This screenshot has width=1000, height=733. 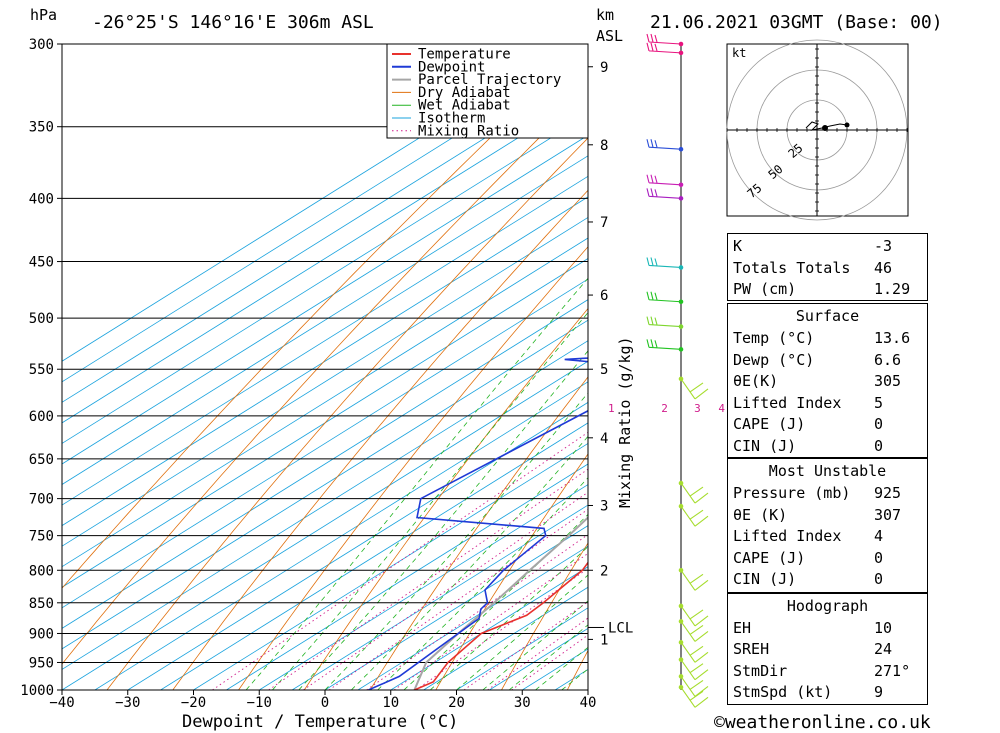 I want to click on eh-label: EH, so click(x=742, y=628).